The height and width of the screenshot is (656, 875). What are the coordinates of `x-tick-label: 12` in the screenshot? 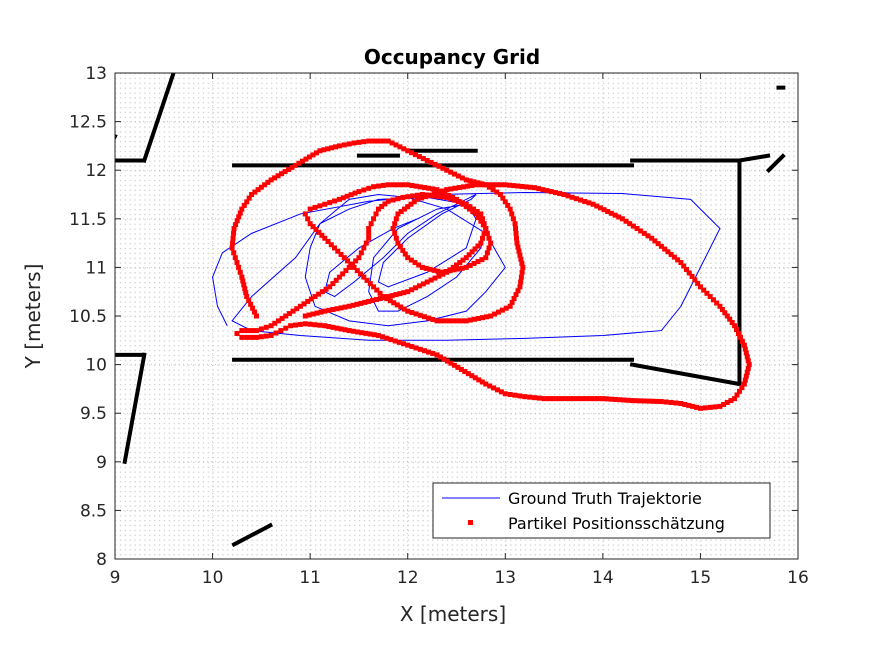 It's located at (408, 578).